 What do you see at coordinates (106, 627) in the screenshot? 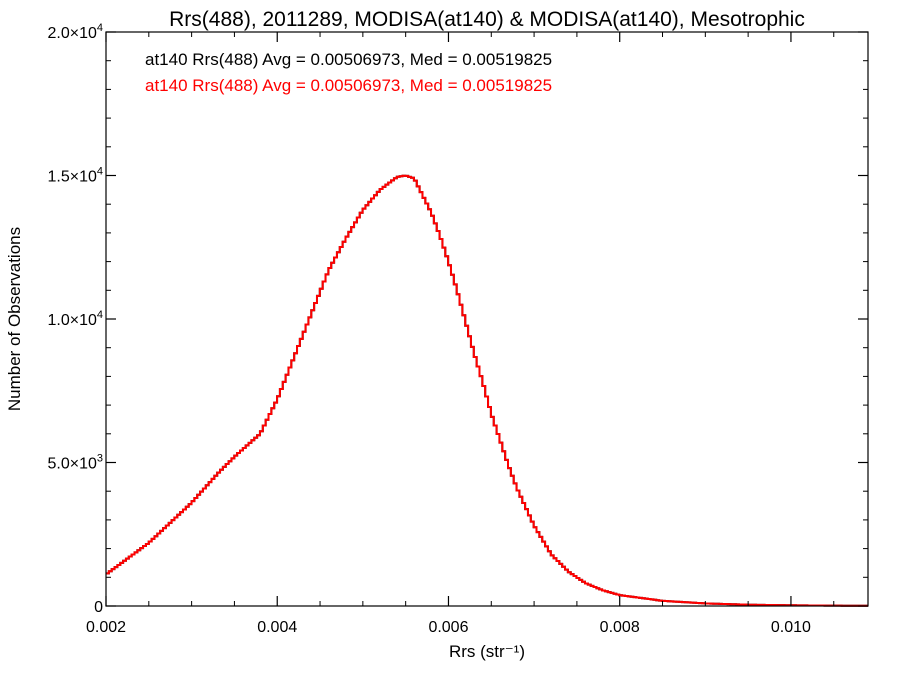
I see `x-tick-label: 0.002` at bounding box center [106, 627].